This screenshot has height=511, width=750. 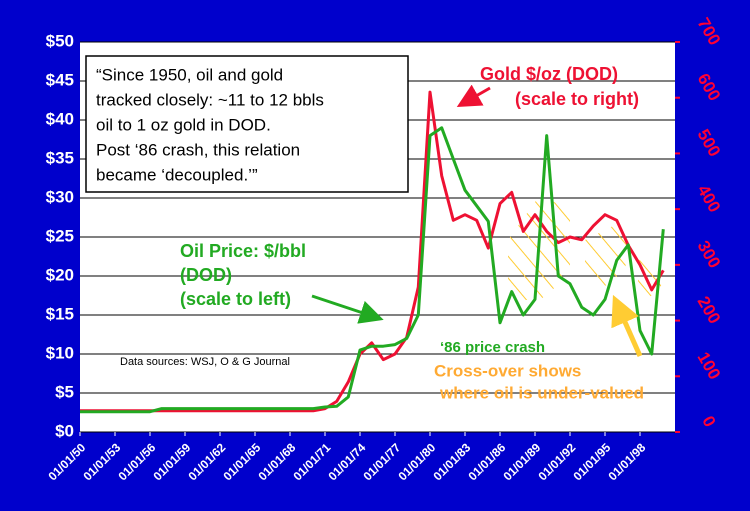 What do you see at coordinates (709, 310) in the screenshot?
I see `y2-tick-label: 200` at bounding box center [709, 310].